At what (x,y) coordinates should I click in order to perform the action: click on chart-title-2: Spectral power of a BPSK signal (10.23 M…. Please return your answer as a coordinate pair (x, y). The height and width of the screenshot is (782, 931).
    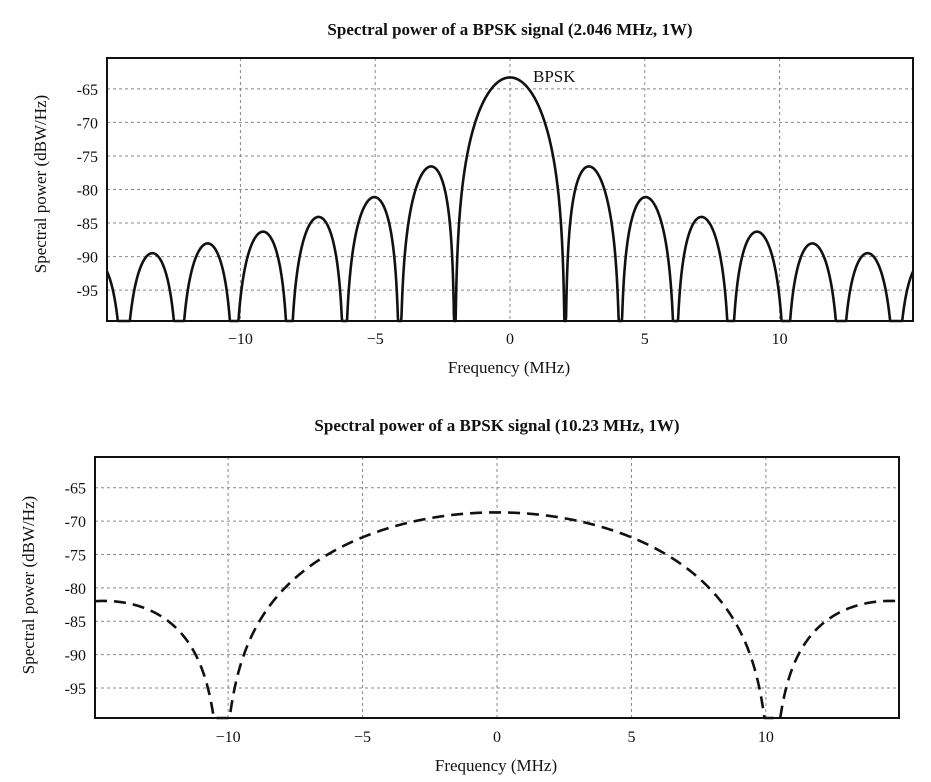
    Looking at the image, I should click on (496, 425).